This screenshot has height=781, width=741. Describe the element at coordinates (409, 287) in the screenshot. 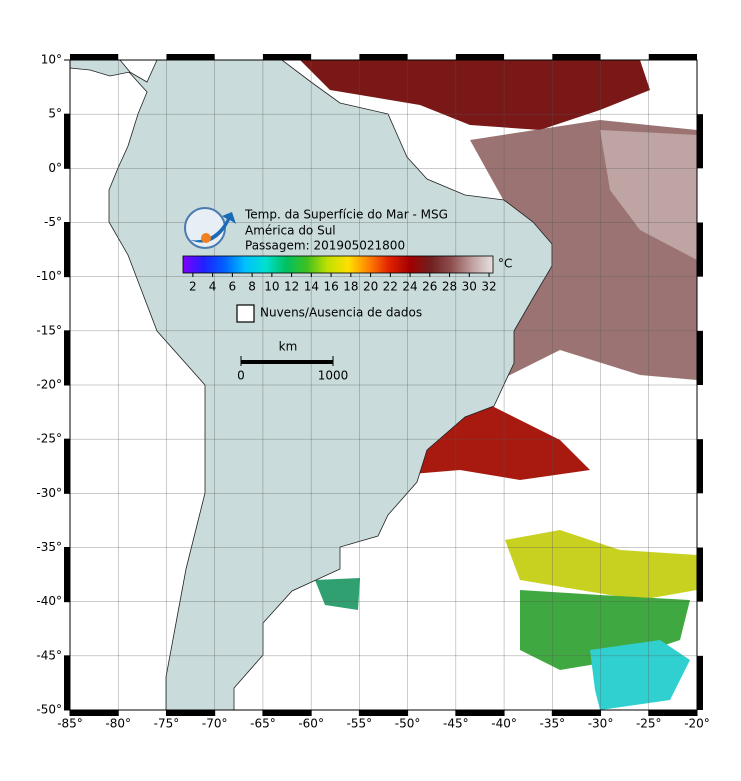

I see `colorbar-tick-label: 24` at that location.